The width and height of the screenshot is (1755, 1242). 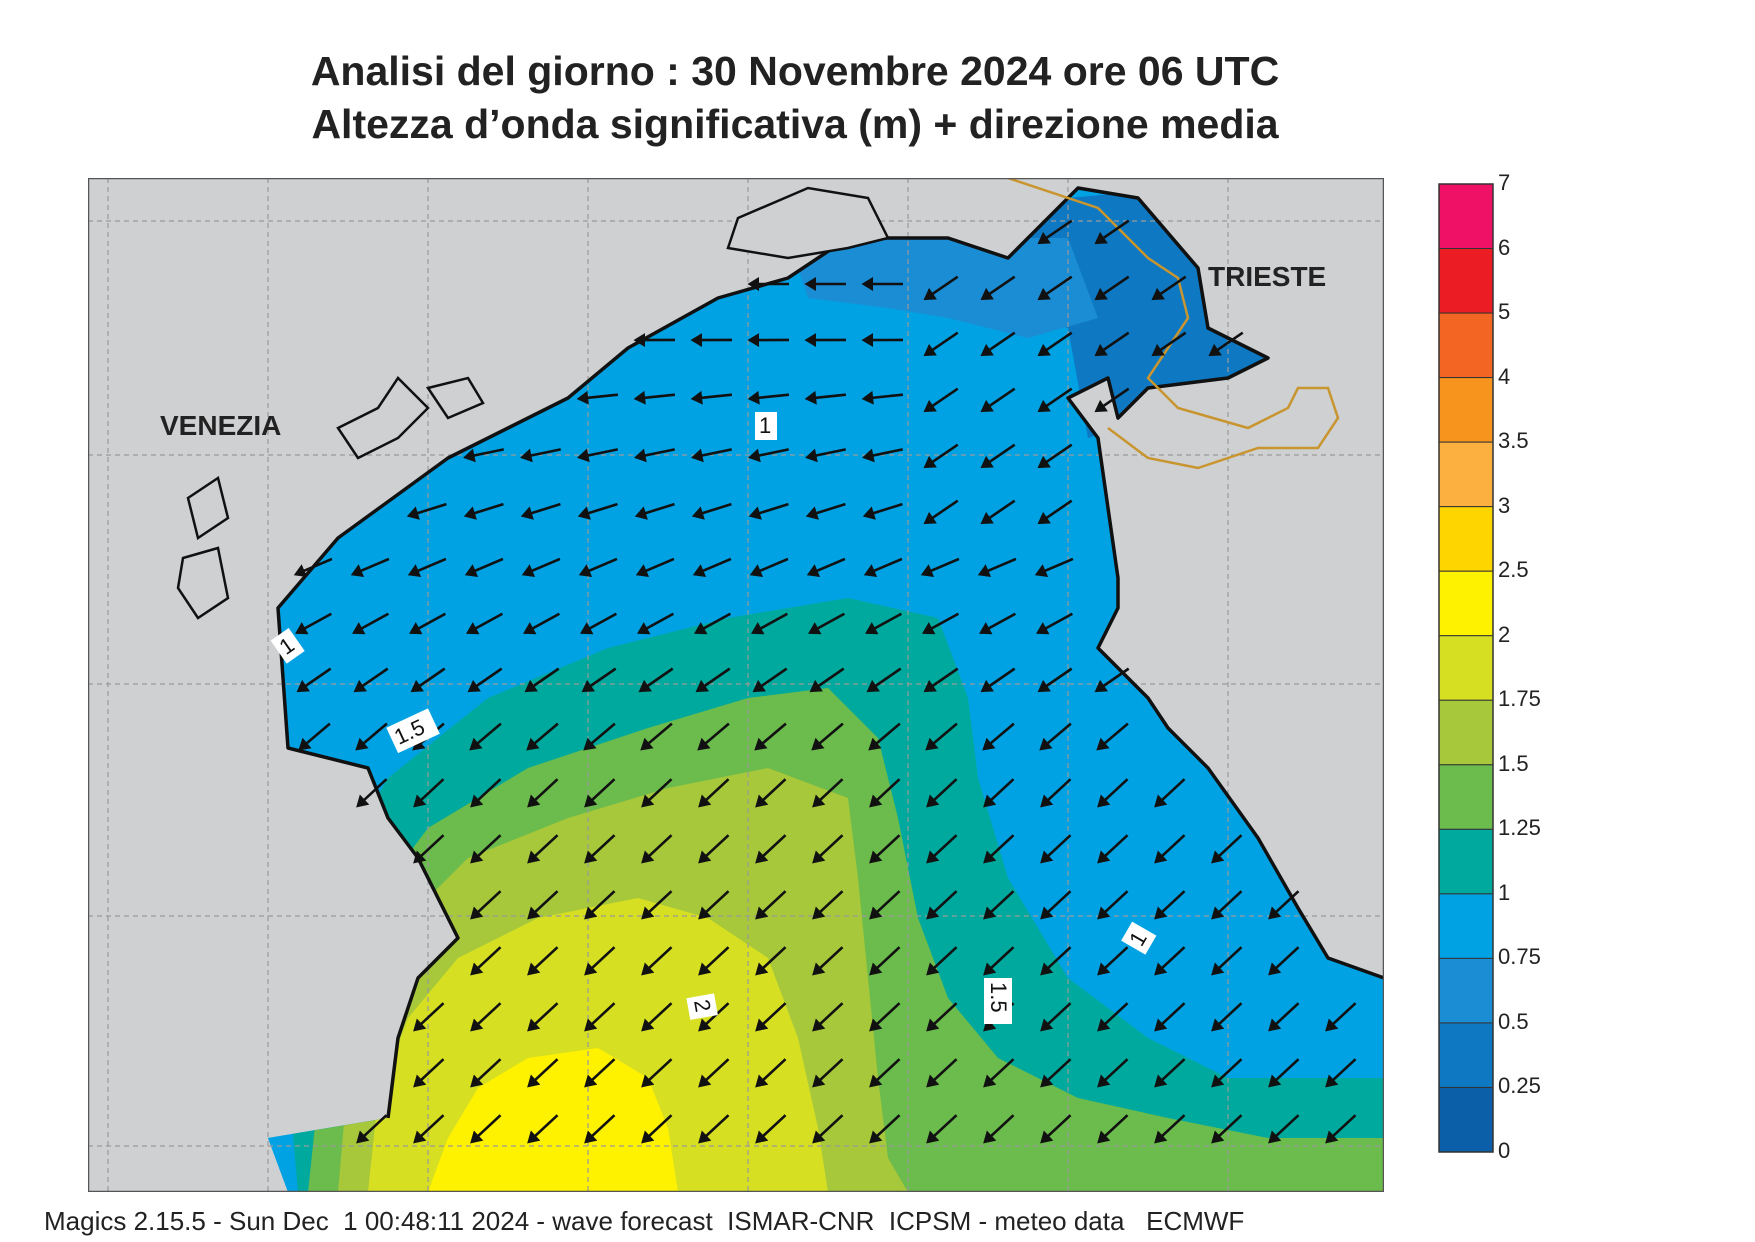 I want to click on legend-level-label: 2.5, so click(x=1513, y=570).